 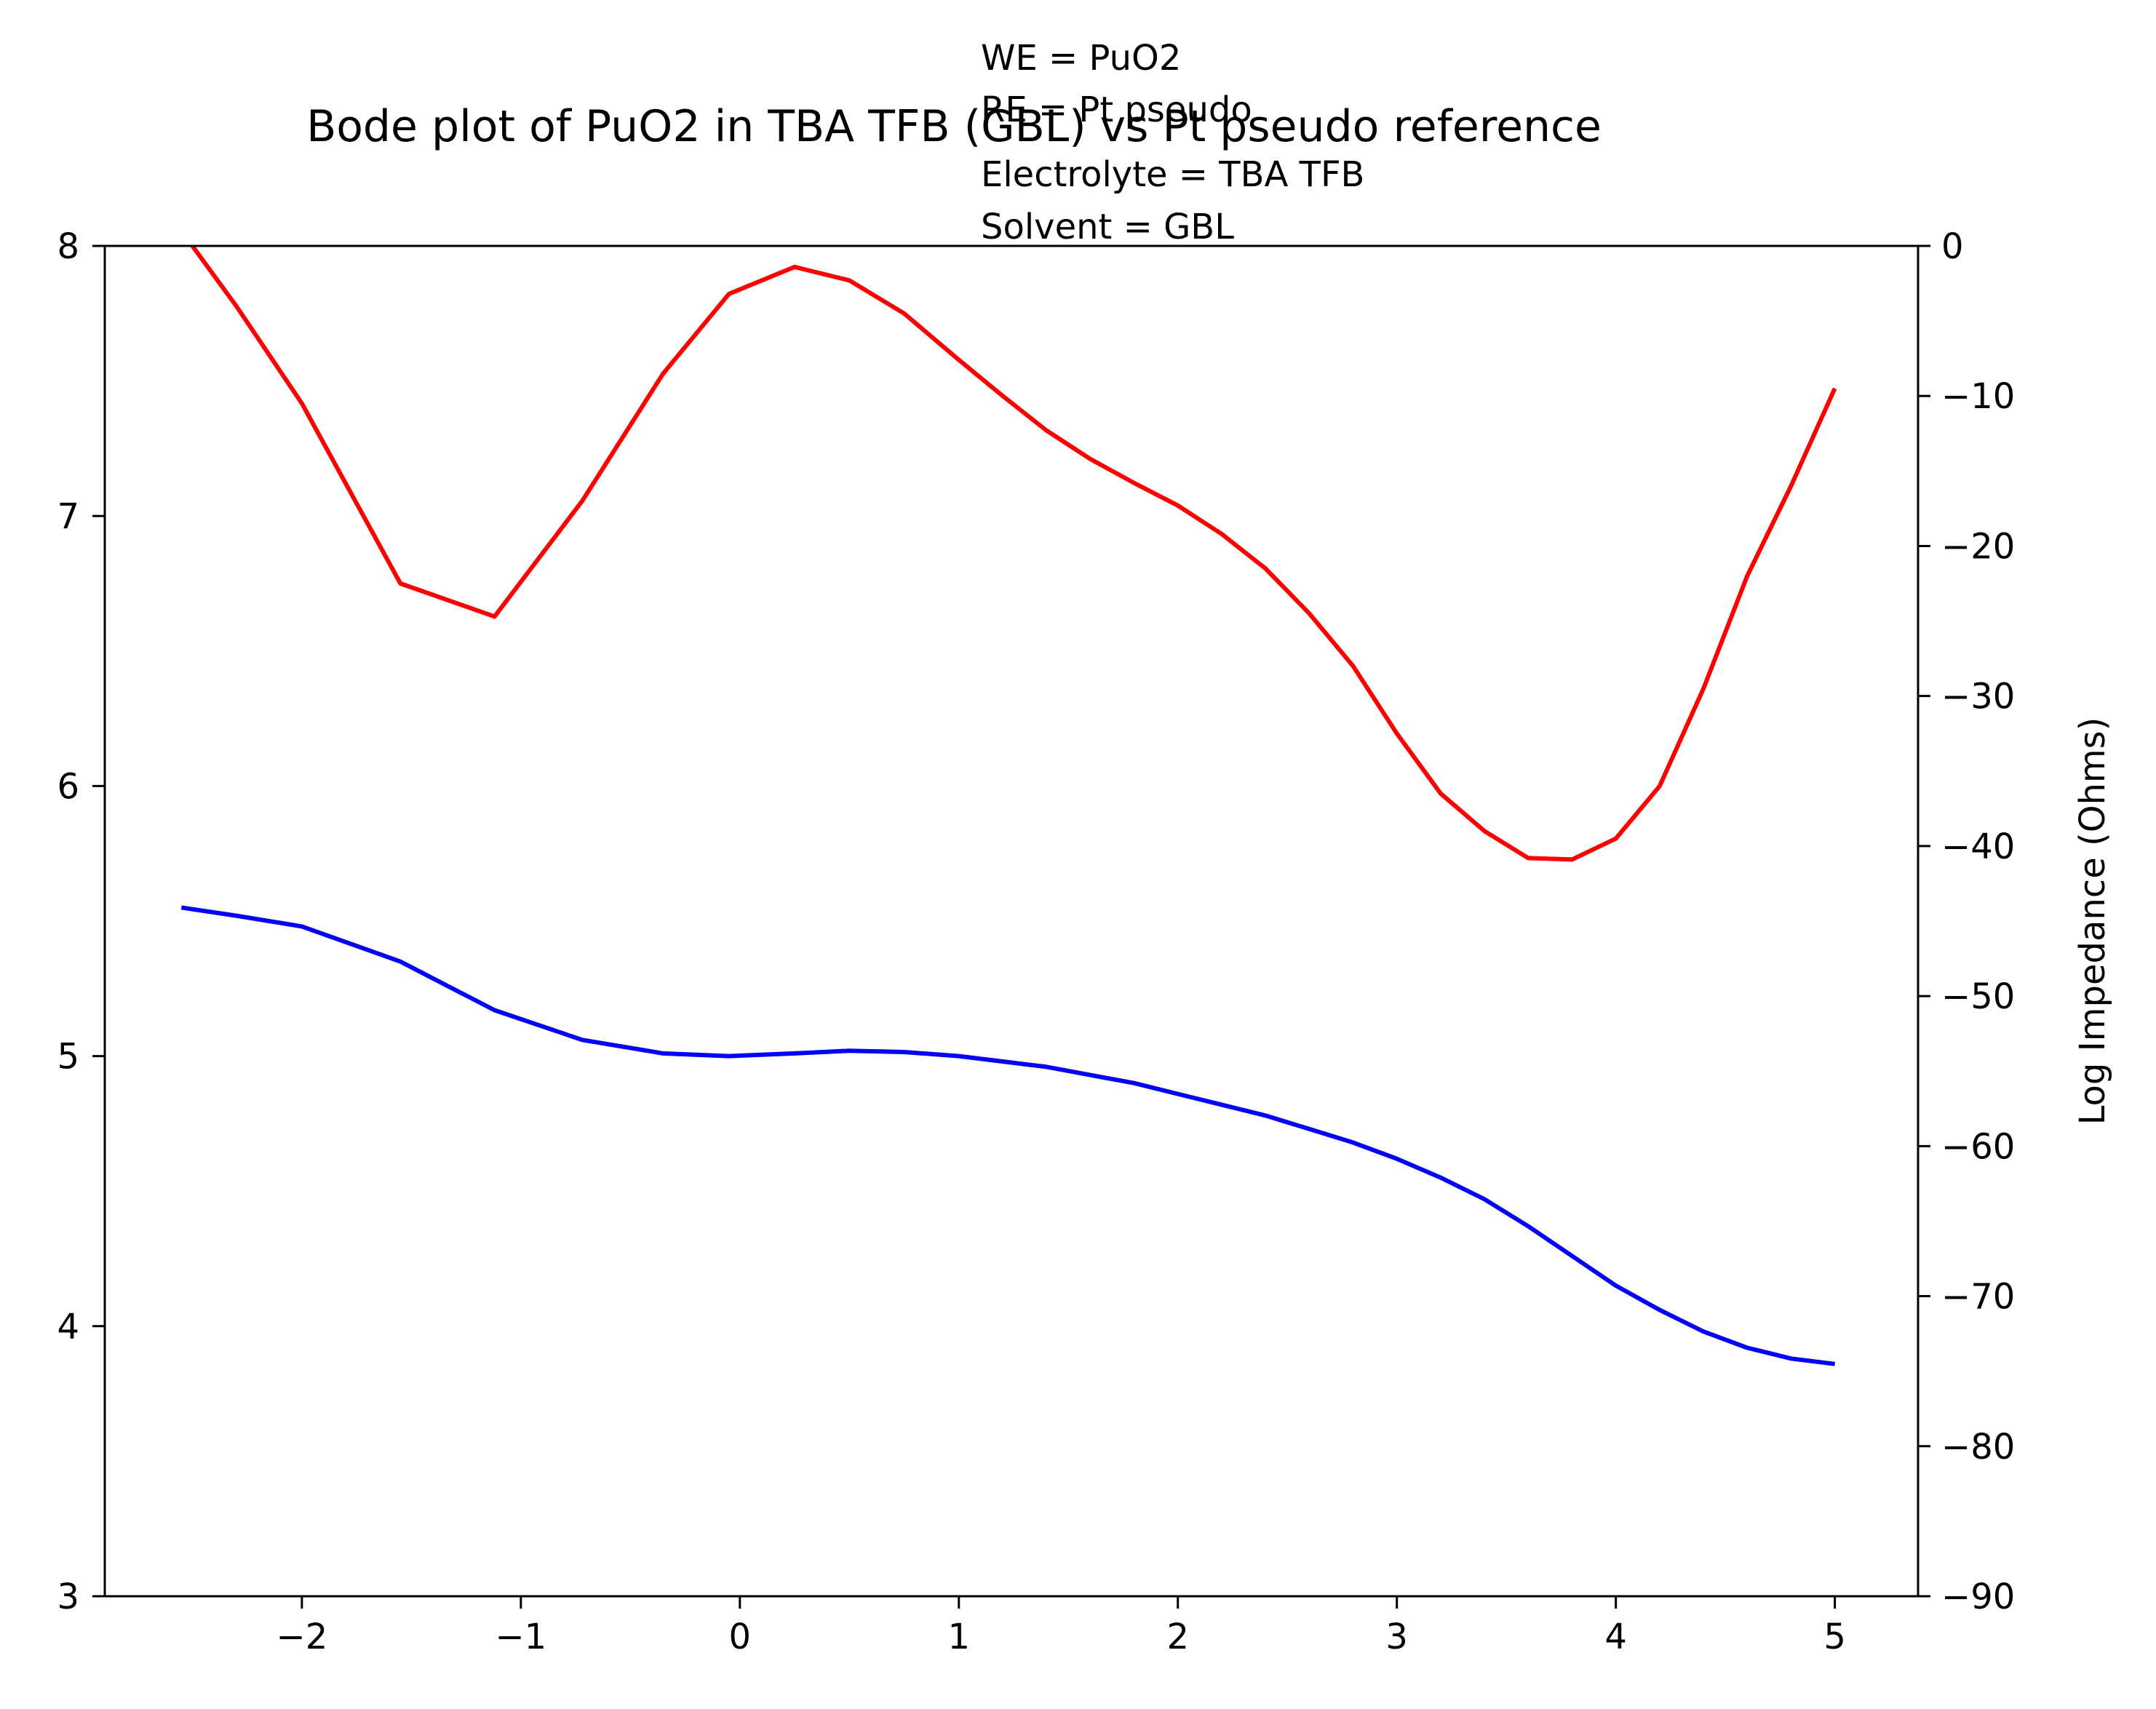 I want to click on y-left-tick-label: 6, so click(x=68, y=786).